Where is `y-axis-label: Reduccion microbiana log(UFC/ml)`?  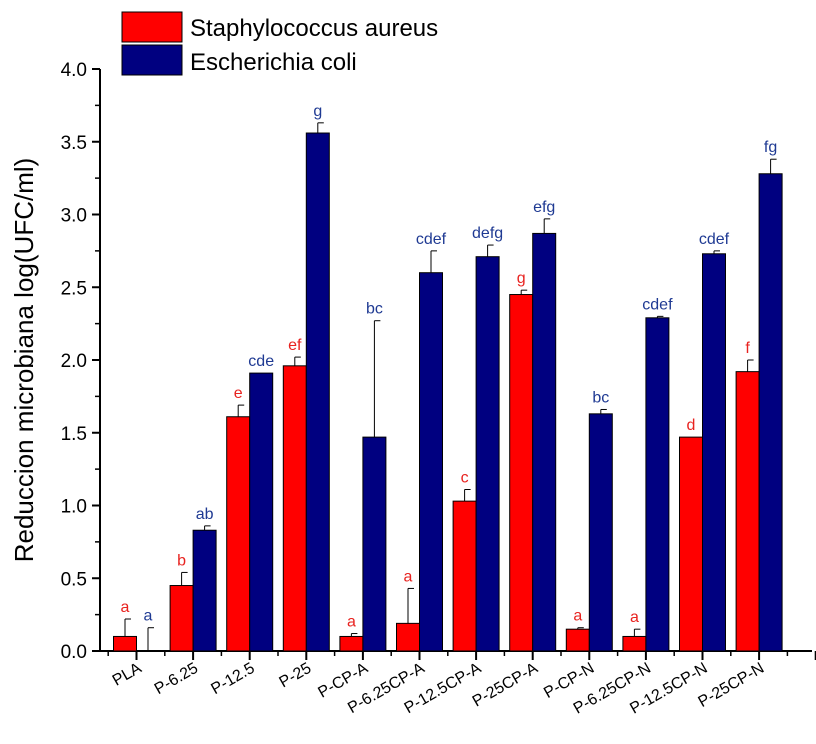 y-axis-label: Reduccion microbiana log(UFC/ml) is located at coordinates (24, 360).